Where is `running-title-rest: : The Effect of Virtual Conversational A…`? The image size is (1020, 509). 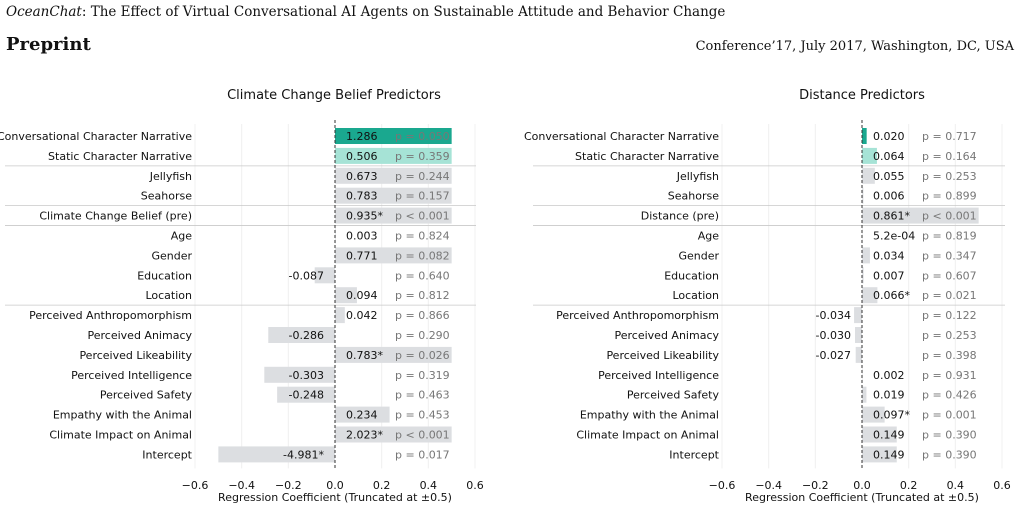
running-title-rest: : The Effect of Virtual Conversational A… is located at coordinates (403, 12).